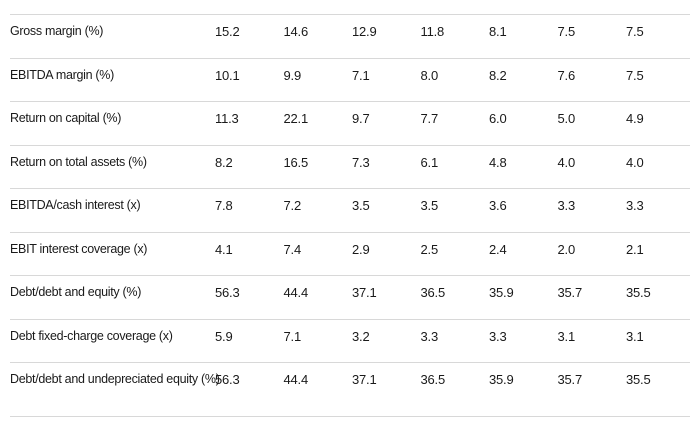 The height and width of the screenshot is (424, 690). What do you see at coordinates (429, 249) in the screenshot?
I see `value-cell: 2.5` at bounding box center [429, 249].